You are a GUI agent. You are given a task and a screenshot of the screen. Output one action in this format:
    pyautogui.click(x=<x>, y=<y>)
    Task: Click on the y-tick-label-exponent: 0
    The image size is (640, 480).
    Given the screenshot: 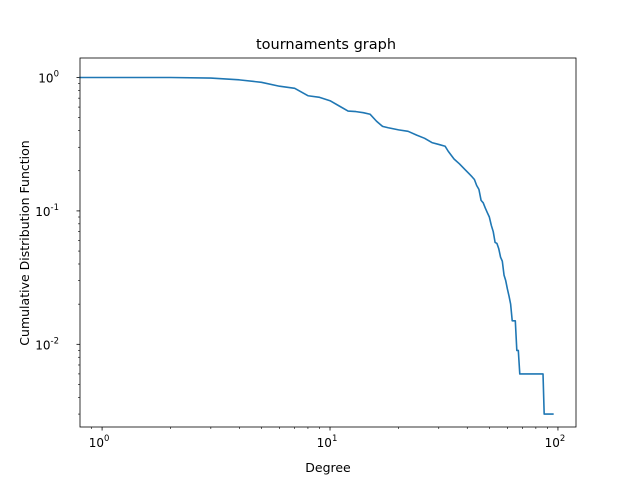 What is the action you would take?
    pyautogui.click(x=56, y=74)
    